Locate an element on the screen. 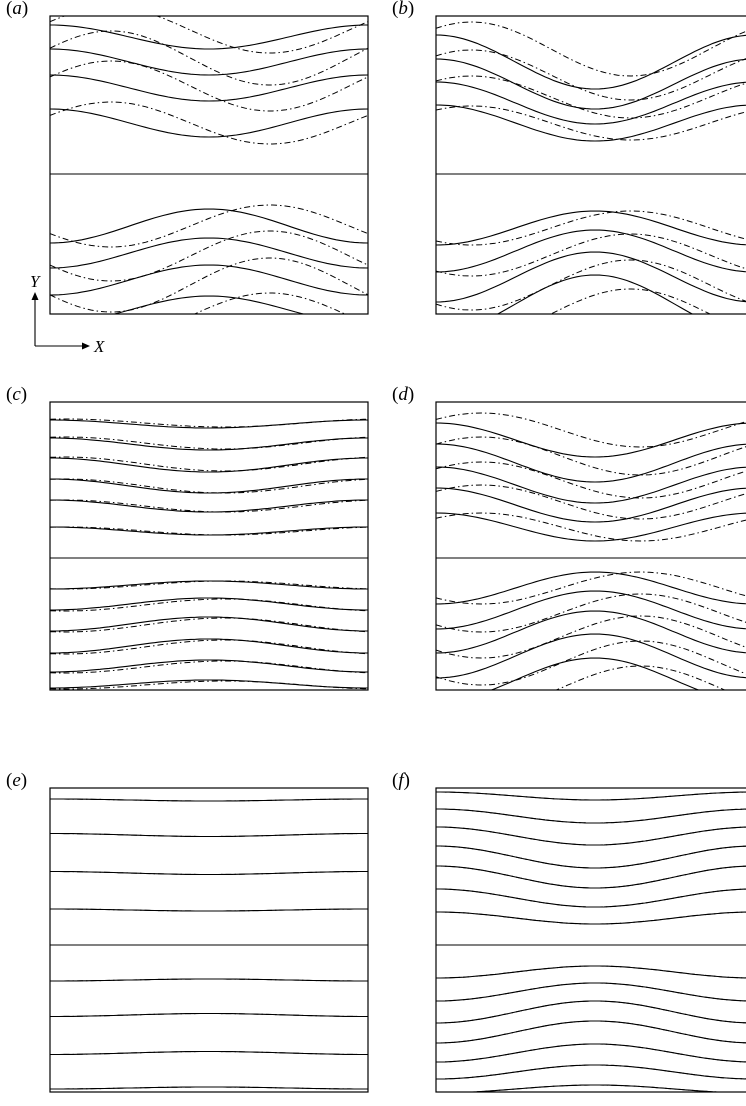  panel-label-a: (a) is located at coordinates (17, 9).